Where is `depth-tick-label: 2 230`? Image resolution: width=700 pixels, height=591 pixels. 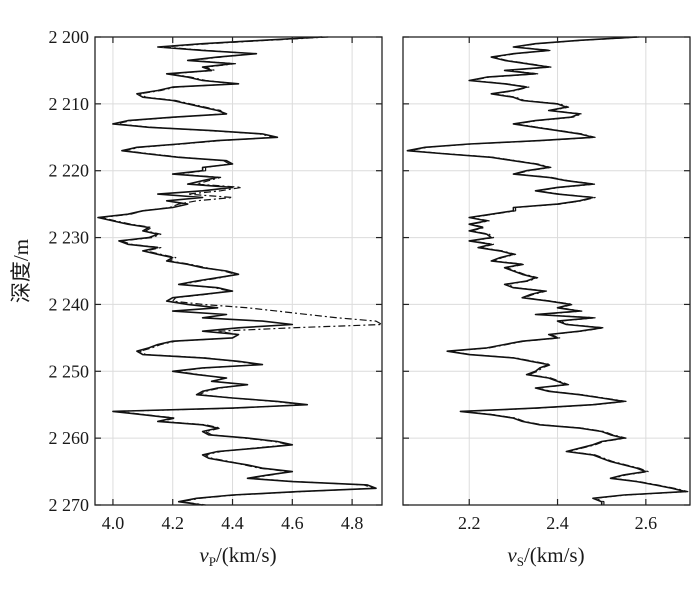
depth-tick-label: 2 230 is located at coordinates (69, 238).